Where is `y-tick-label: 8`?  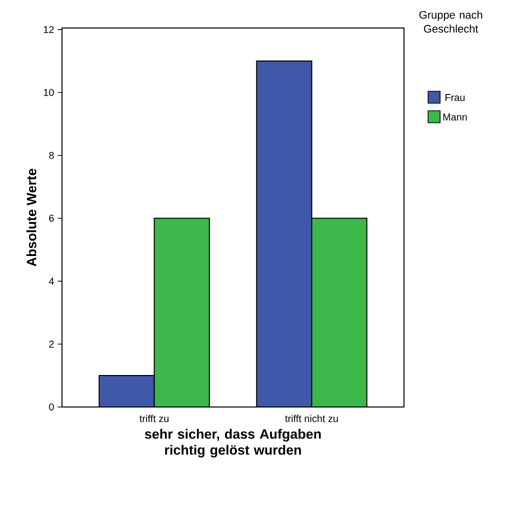 y-tick-label: 8 is located at coordinates (51, 155).